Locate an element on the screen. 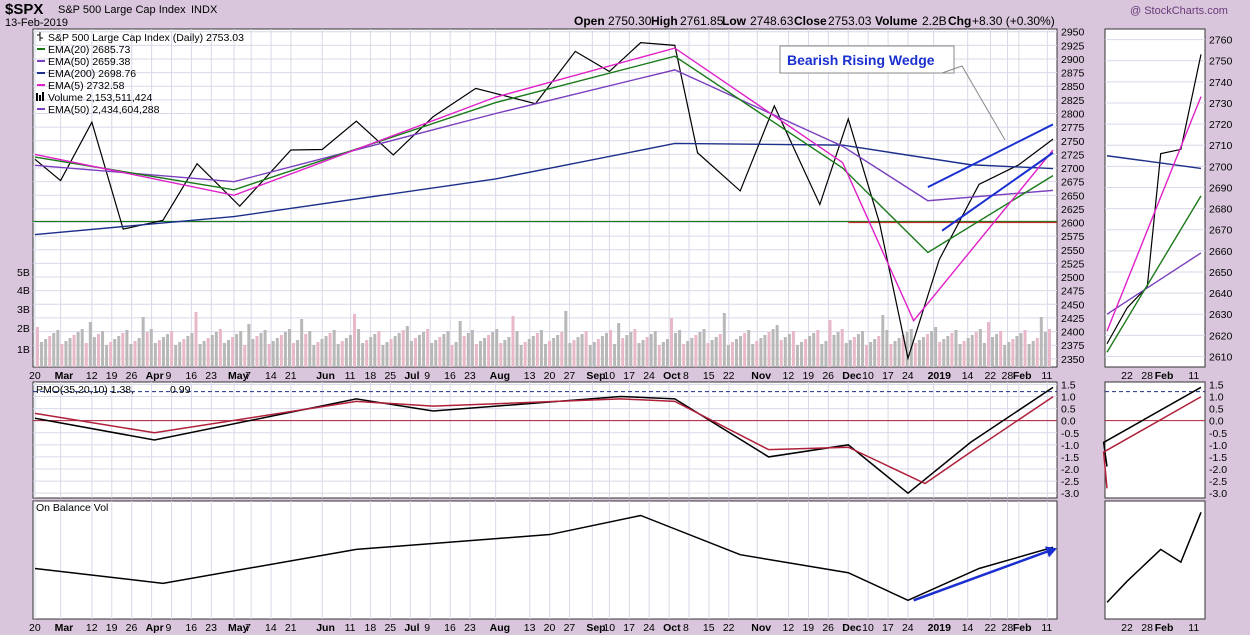 This screenshot has height=635, width=1250. wedge-lower-line is located at coordinates (997, 191).